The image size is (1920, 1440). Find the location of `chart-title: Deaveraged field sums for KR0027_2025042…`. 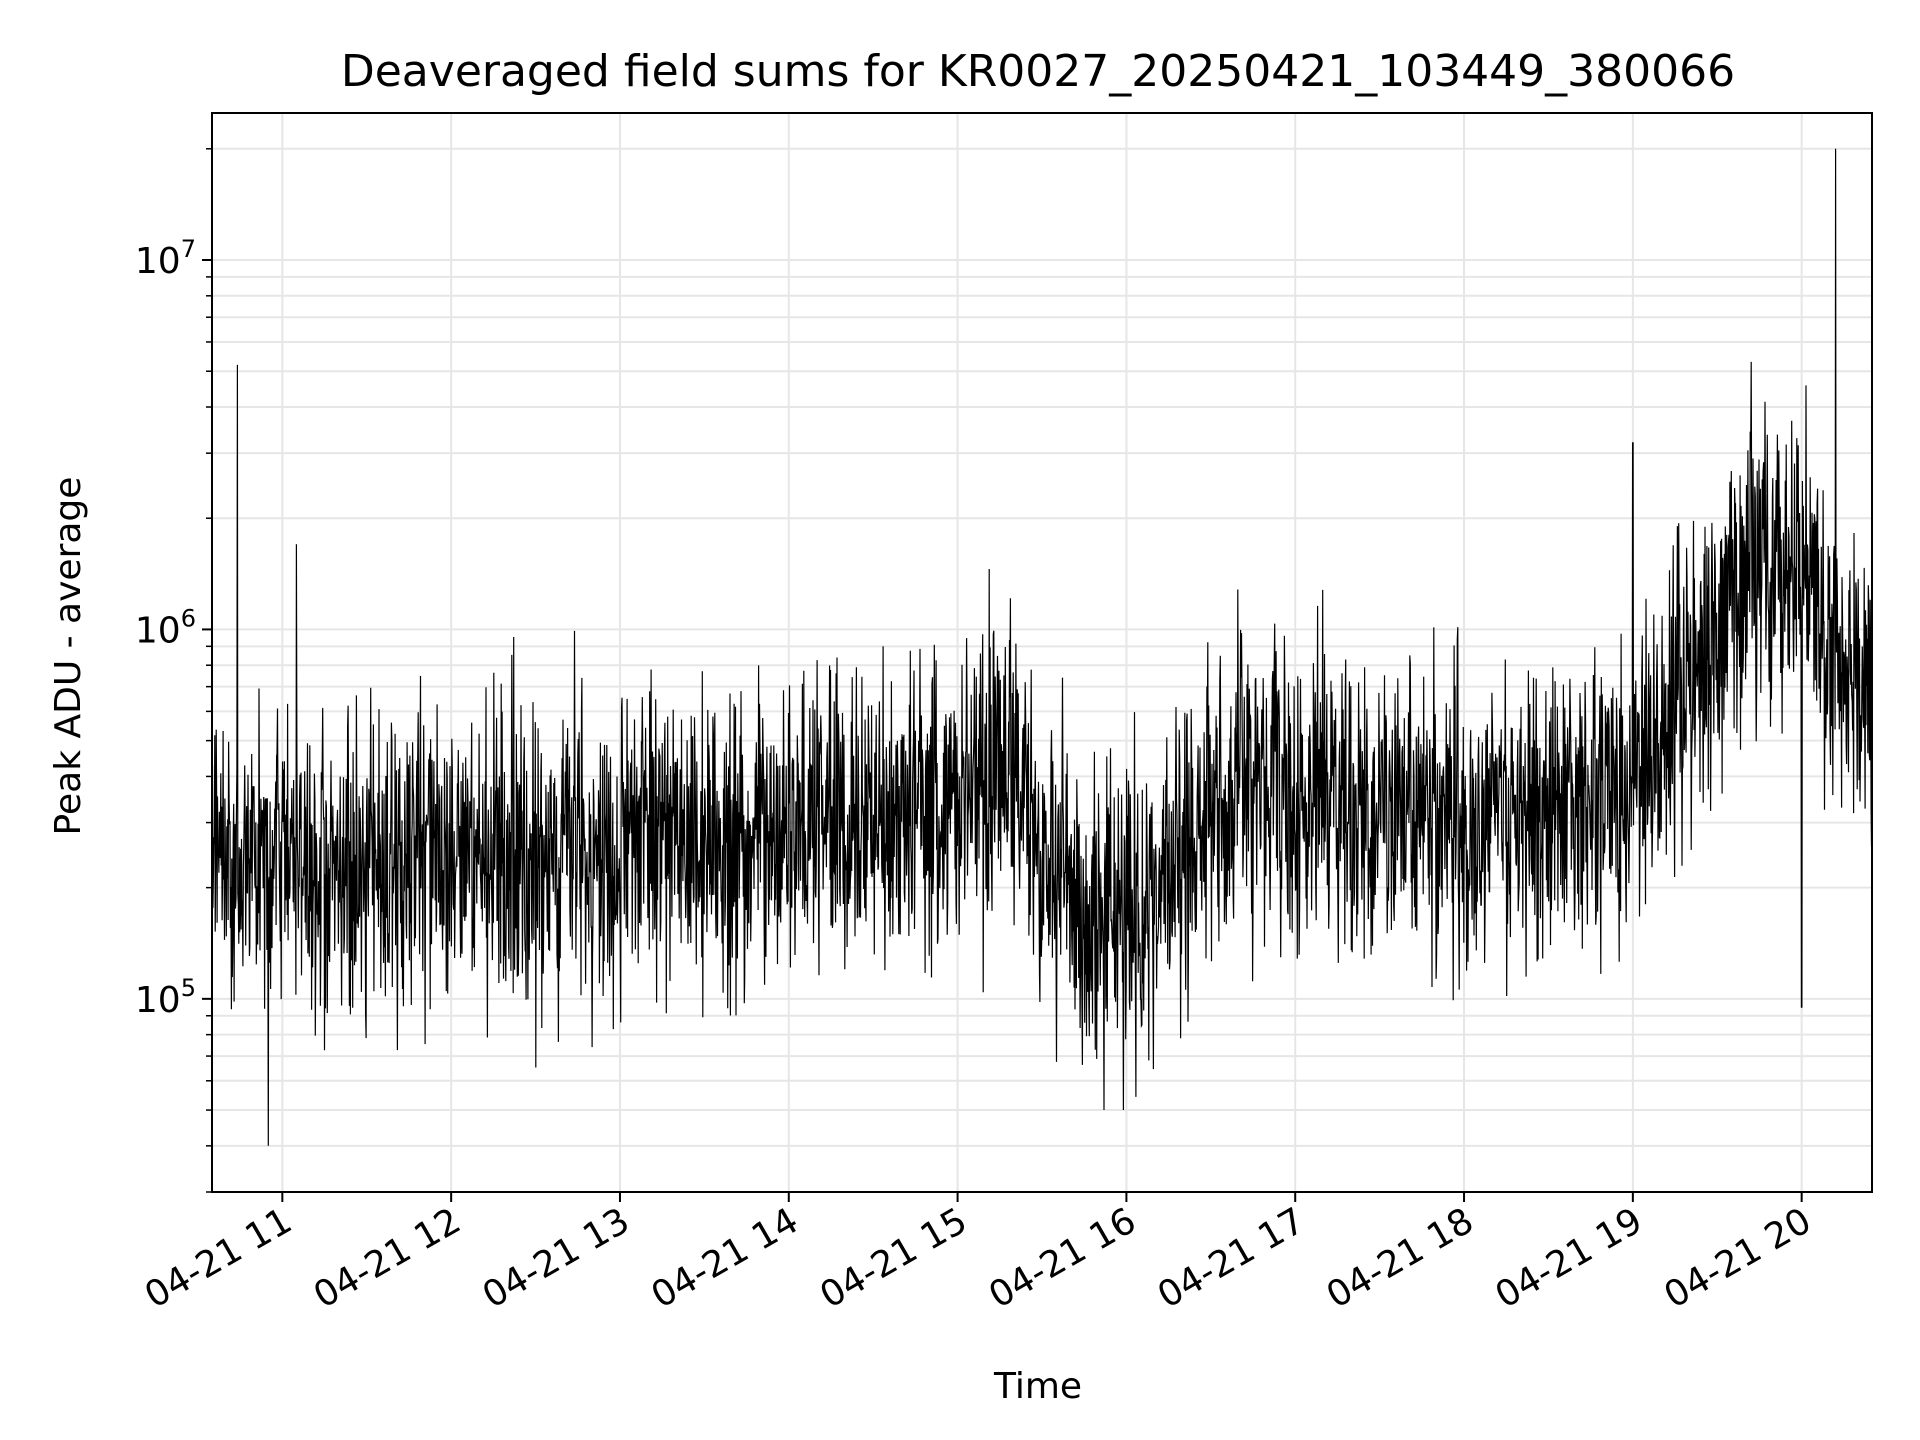

chart-title: Deaveraged field sums for KR0027_2025042… is located at coordinates (1038, 71).